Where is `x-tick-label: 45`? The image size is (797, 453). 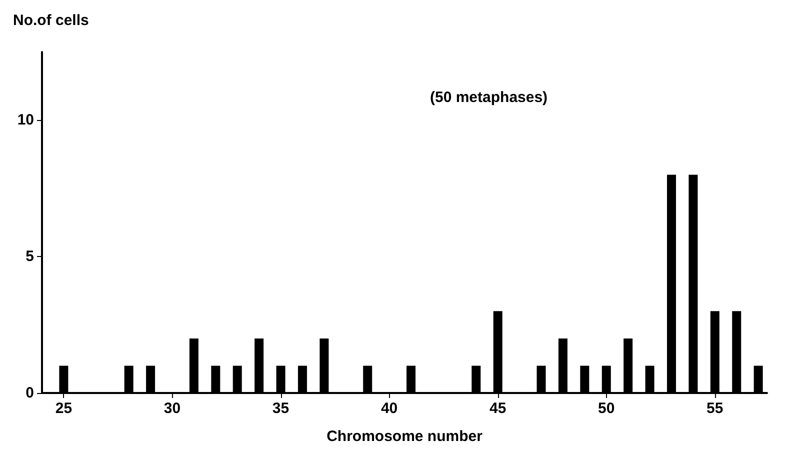 x-tick-label: 45 is located at coordinates (497, 408).